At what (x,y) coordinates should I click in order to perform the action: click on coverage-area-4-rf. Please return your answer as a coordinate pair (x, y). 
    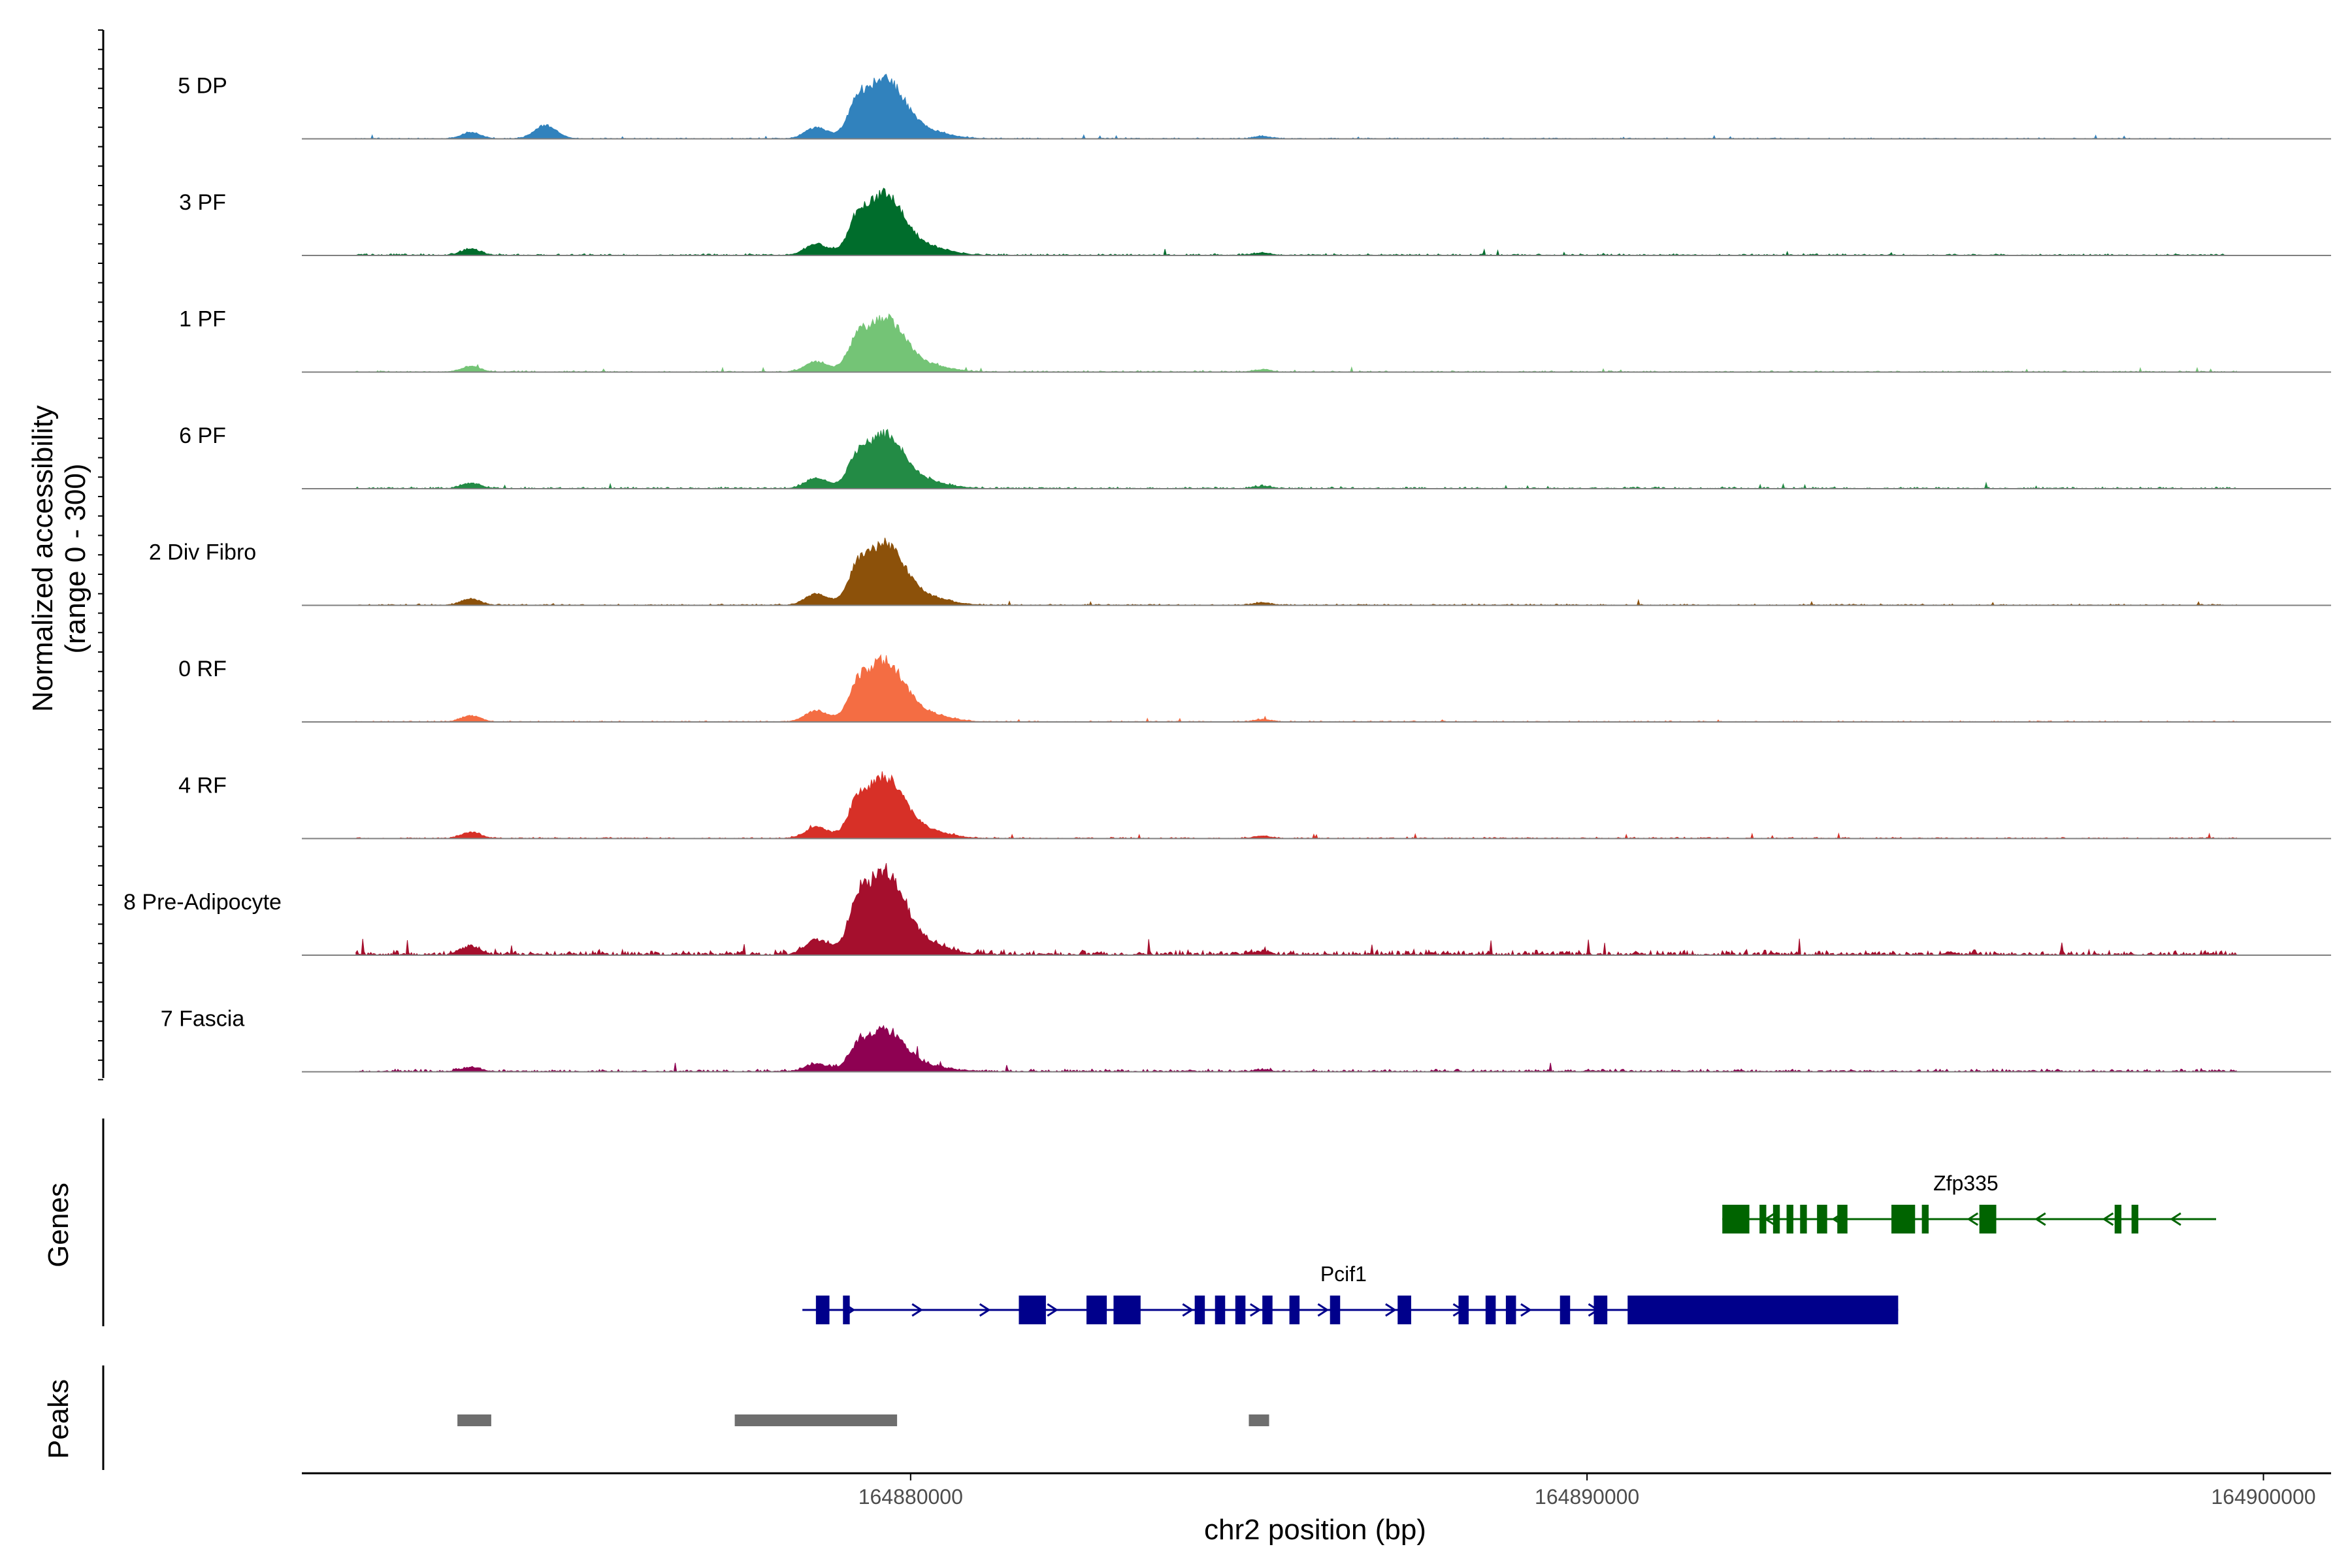
    Looking at the image, I should click on (1296, 805).